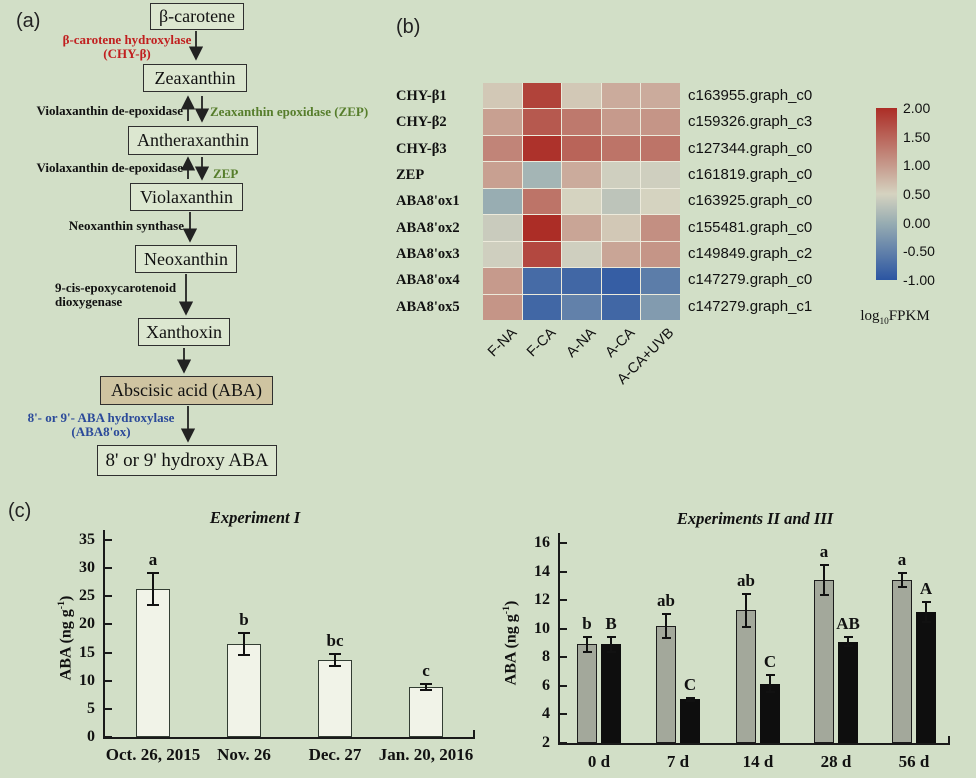 The image size is (976, 778). I want to click on panel-b-label: (b), so click(408, 27).